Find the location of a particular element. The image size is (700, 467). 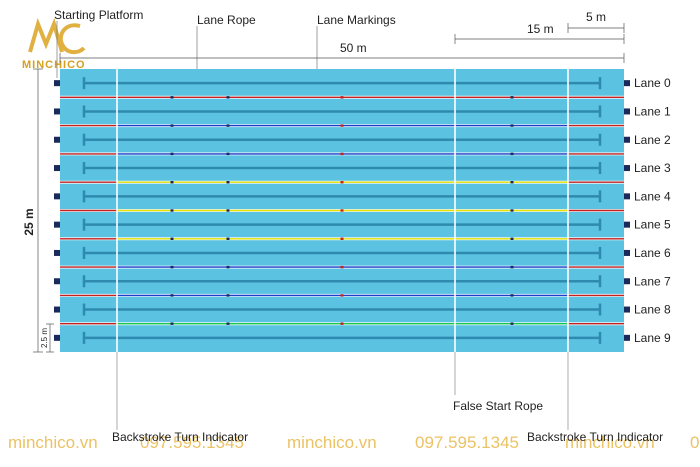

dim-15m-label: 15 m is located at coordinates (540, 29).